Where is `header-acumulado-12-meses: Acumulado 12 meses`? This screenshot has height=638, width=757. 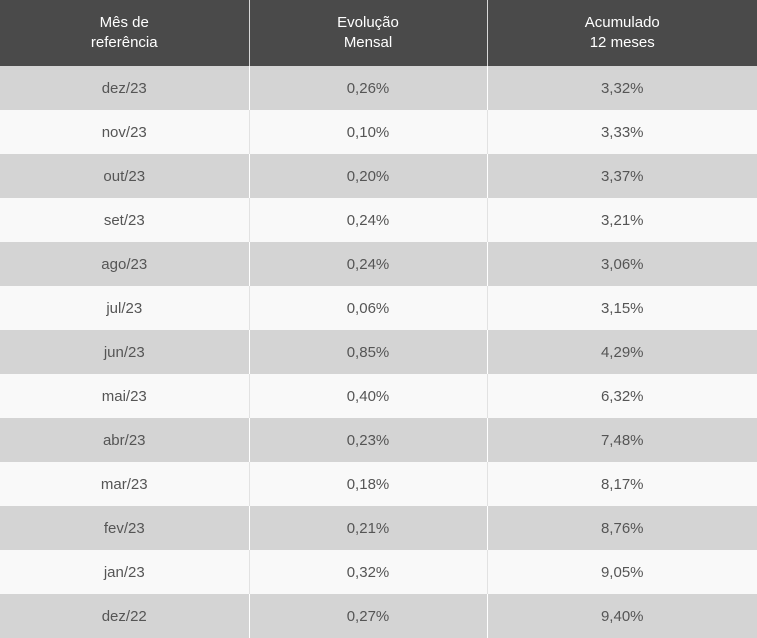
header-acumulado-12-meses: Acumulado 12 meses is located at coordinates (622, 33).